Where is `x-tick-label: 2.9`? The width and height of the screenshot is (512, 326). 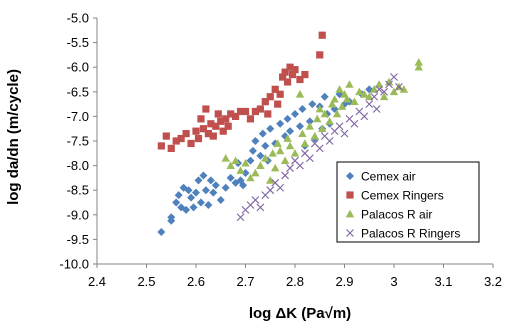 x-tick-label: 2.9 is located at coordinates (344, 281).